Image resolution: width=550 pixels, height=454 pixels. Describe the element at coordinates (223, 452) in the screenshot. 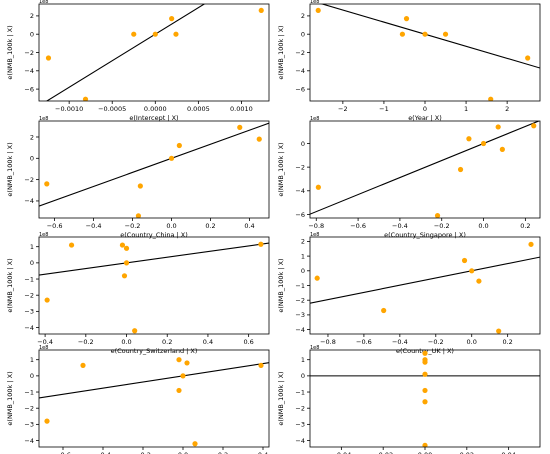

I see `x-tick-label: 0.2` at that location.